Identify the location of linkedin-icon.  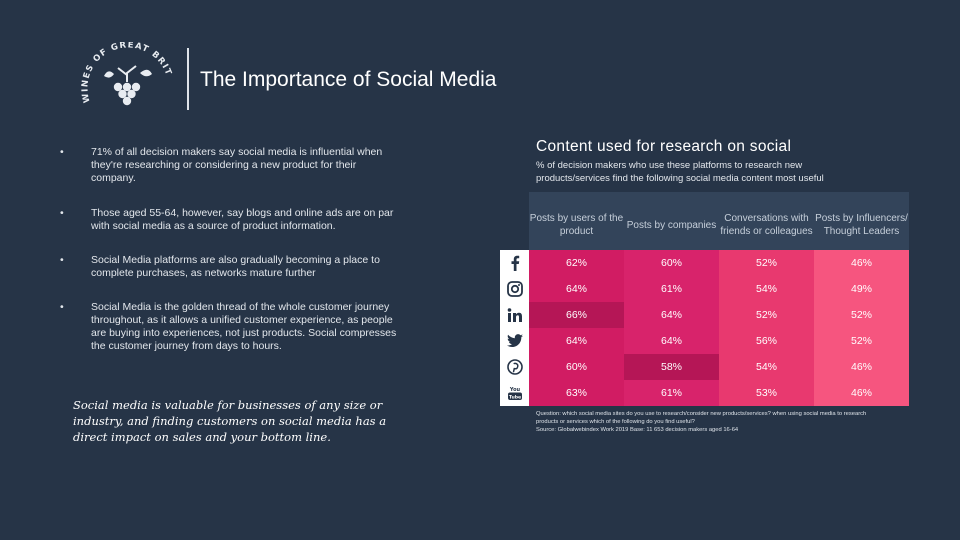
(514, 315).